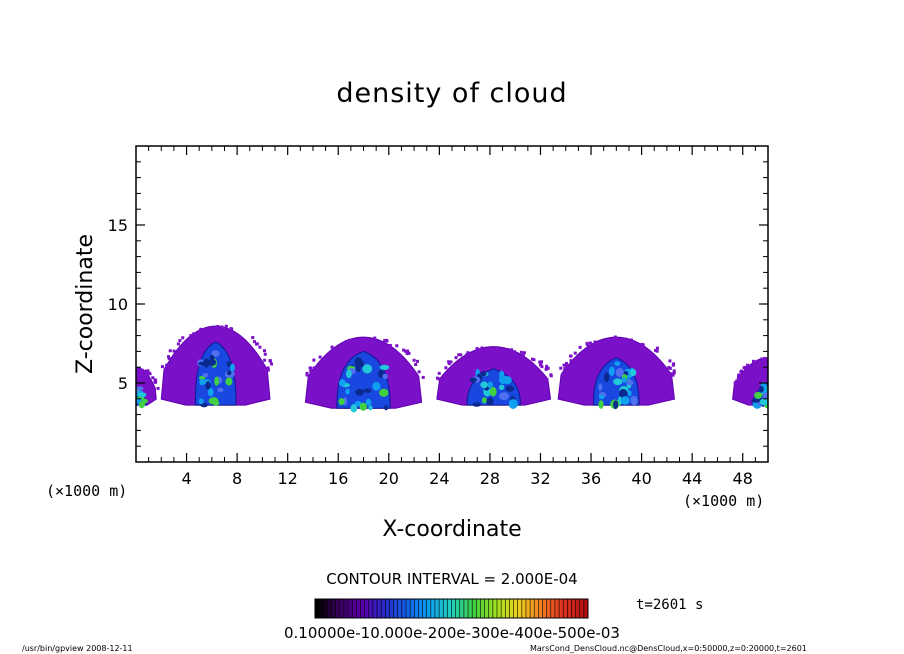 This screenshot has height=654, width=904. What do you see at coordinates (451, 608) in the screenshot?
I see `colorbar` at bounding box center [451, 608].